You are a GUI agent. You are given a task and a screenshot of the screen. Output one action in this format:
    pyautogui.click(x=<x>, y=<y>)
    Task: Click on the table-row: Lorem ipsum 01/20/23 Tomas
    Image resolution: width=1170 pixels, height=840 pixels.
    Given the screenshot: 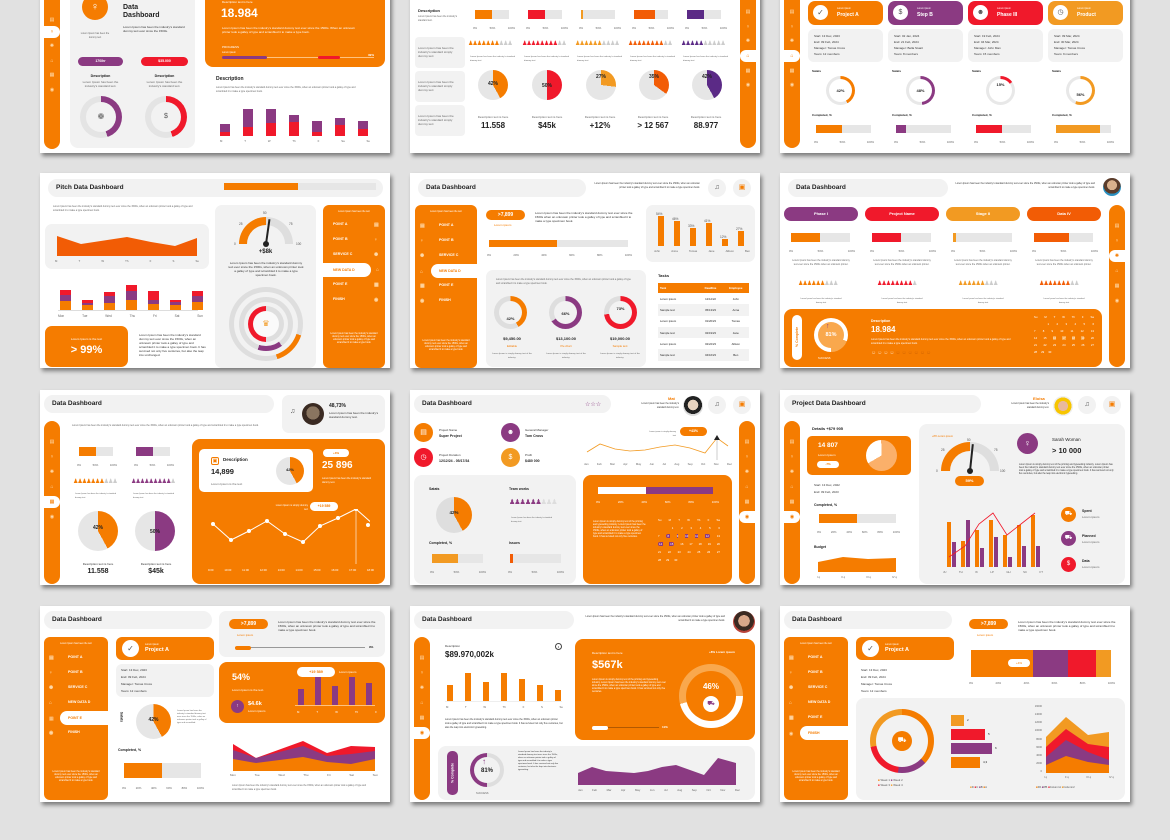 What is the action you would take?
    pyautogui.click(x=700, y=321)
    